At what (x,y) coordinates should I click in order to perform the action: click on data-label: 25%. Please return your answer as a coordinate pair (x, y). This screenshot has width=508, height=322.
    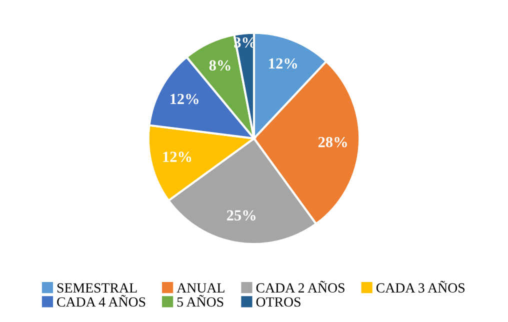
    Looking at the image, I should click on (241, 215).